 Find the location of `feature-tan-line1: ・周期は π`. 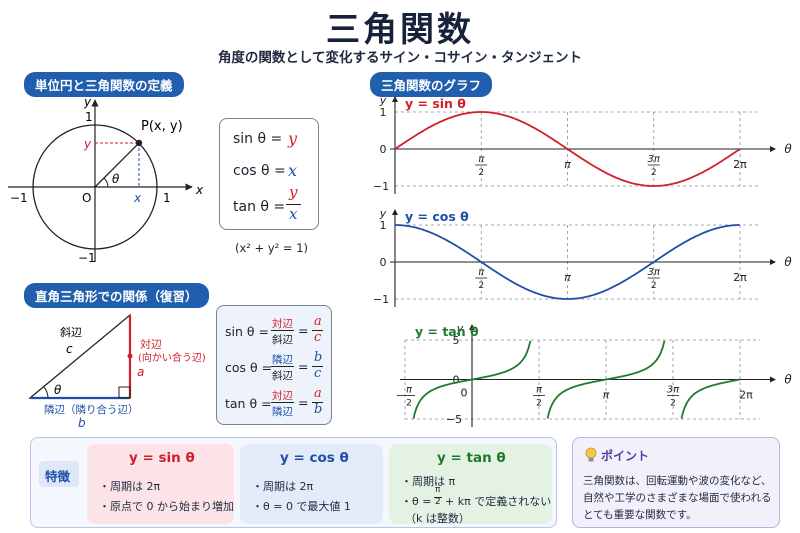

feature-tan-line1: ・周期は π is located at coordinates (428, 481).